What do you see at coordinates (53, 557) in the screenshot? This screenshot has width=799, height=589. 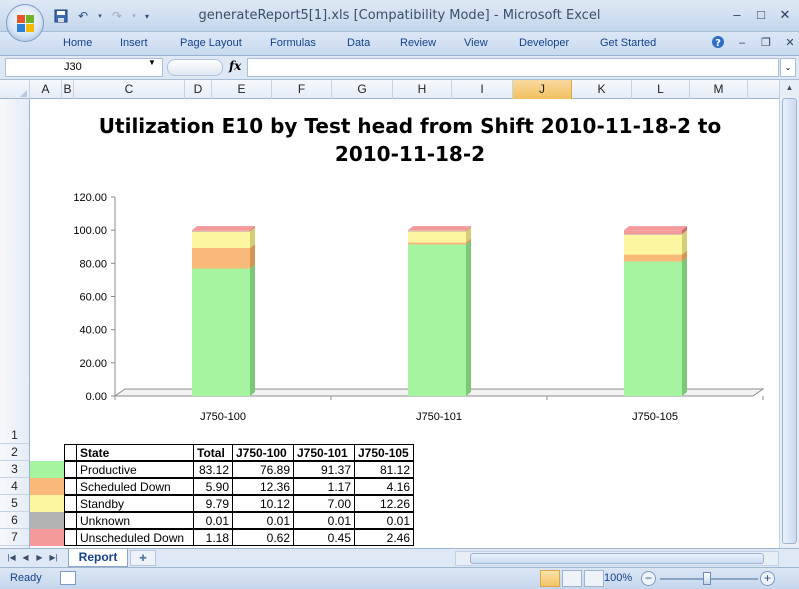 I see `last-sheet-icon: ▶|` at bounding box center [53, 557].